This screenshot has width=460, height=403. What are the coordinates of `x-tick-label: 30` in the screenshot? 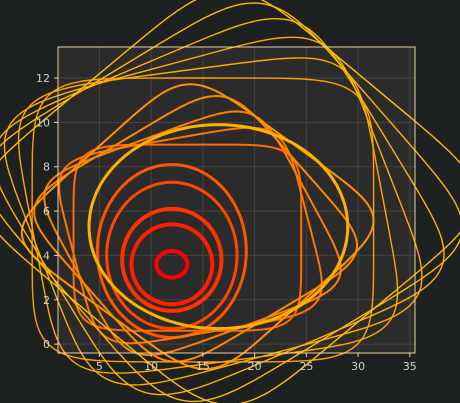 It's located at (358, 366).